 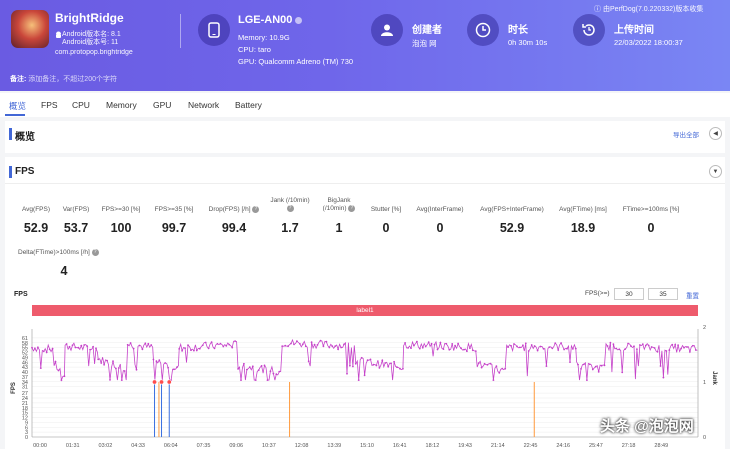 I want to click on chart-title: FPS, so click(x=21, y=294).